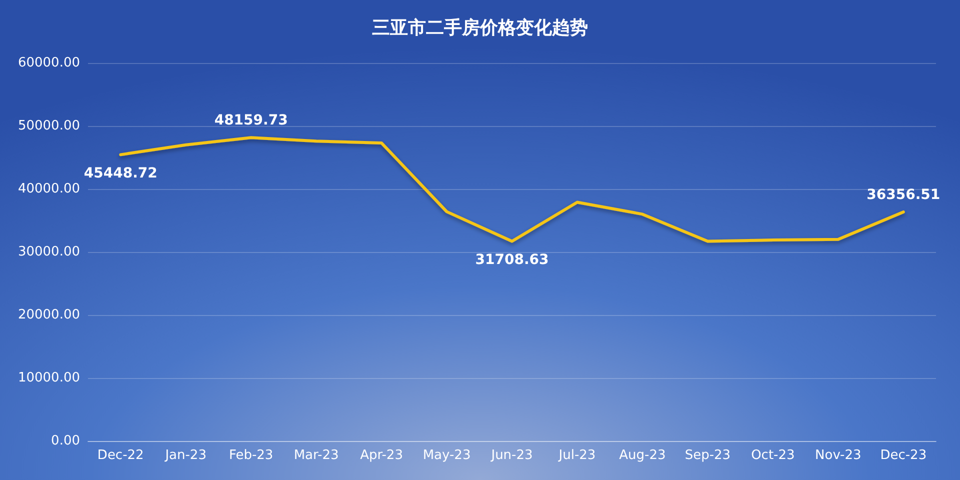 The image size is (960, 480). Describe the element at coordinates (903, 455) in the screenshot. I see `x-tick-label: Dec-23` at that location.